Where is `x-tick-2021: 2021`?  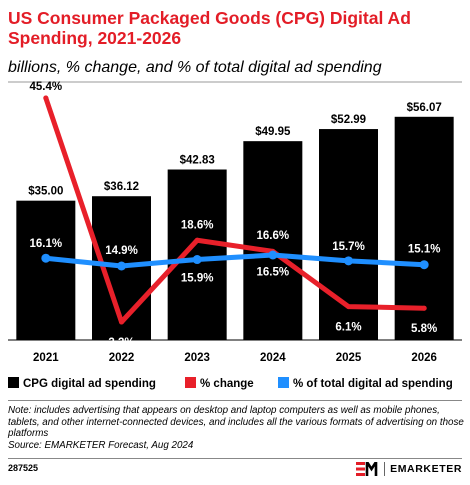
x-tick-2021: 2021 is located at coordinates (46, 358).